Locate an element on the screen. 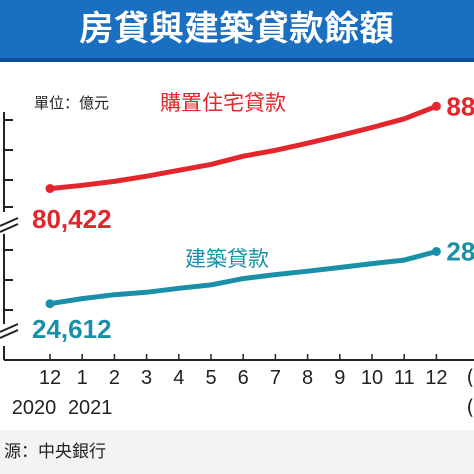 The image size is (474, 474). end-value-label-1: 28 is located at coordinates (460, 251).